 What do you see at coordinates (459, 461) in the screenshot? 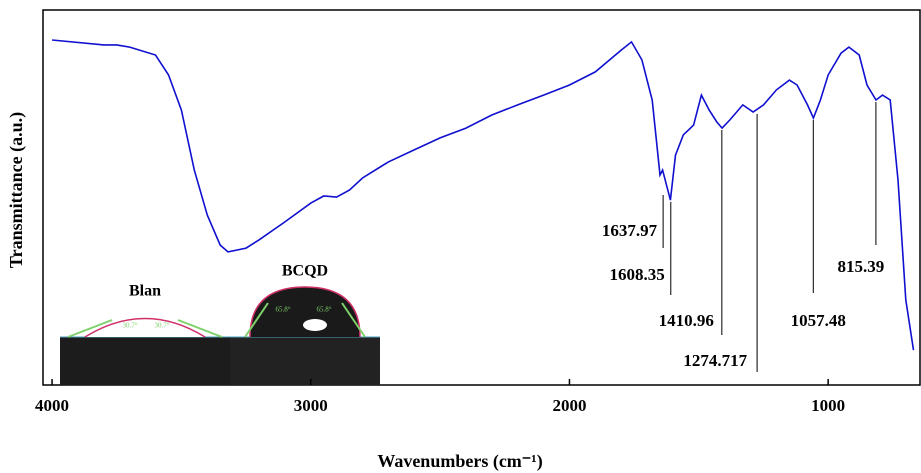
I see `x-axis-title: Wavenumbers (cm⁻¹)` at bounding box center [459, 461].